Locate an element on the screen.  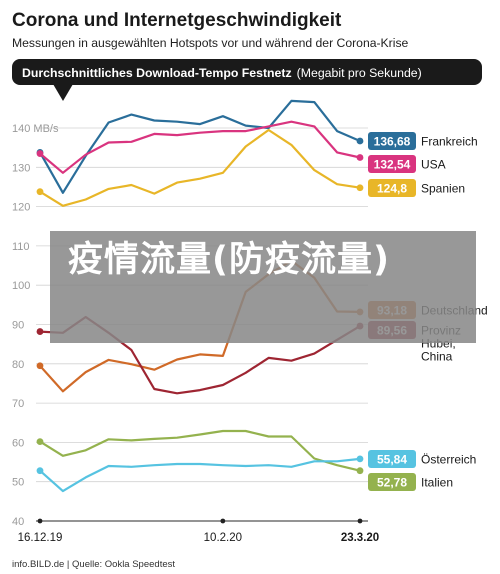
legend-series-name: Frankreich is located at coordinates (449, 142).